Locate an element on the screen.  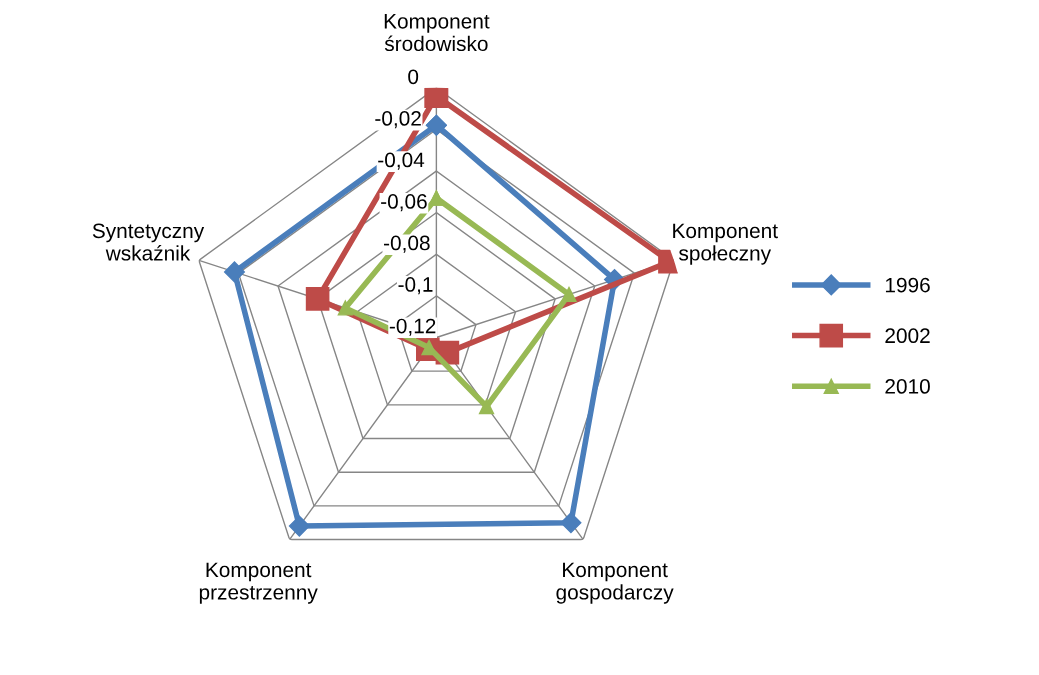
y-tick-label: -0,06 is located at coordinates (404, 203).